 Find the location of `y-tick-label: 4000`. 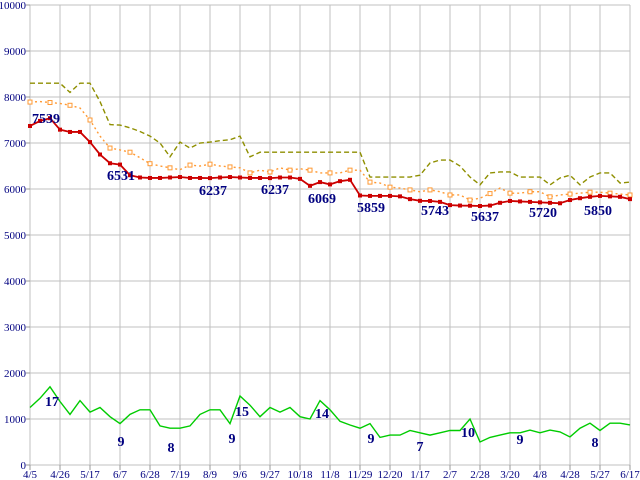

y-tick-label: 4000 is located at coordinates (15, 282).